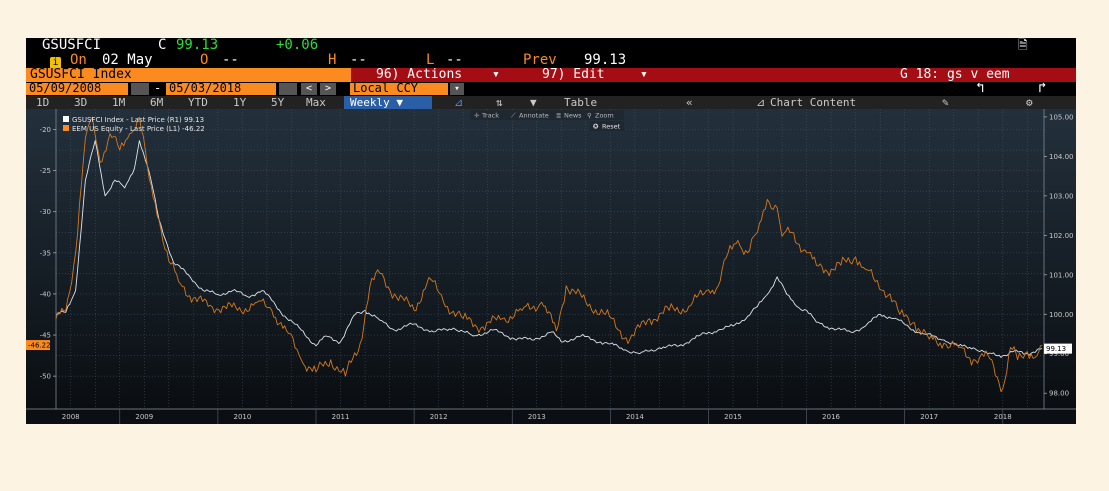 Image resolution: width=1109 pixels, height=491 pixels. Describe the element at coordinates (341, 417) in the screenshot. I see `x-tick-label: 2011` at that location.